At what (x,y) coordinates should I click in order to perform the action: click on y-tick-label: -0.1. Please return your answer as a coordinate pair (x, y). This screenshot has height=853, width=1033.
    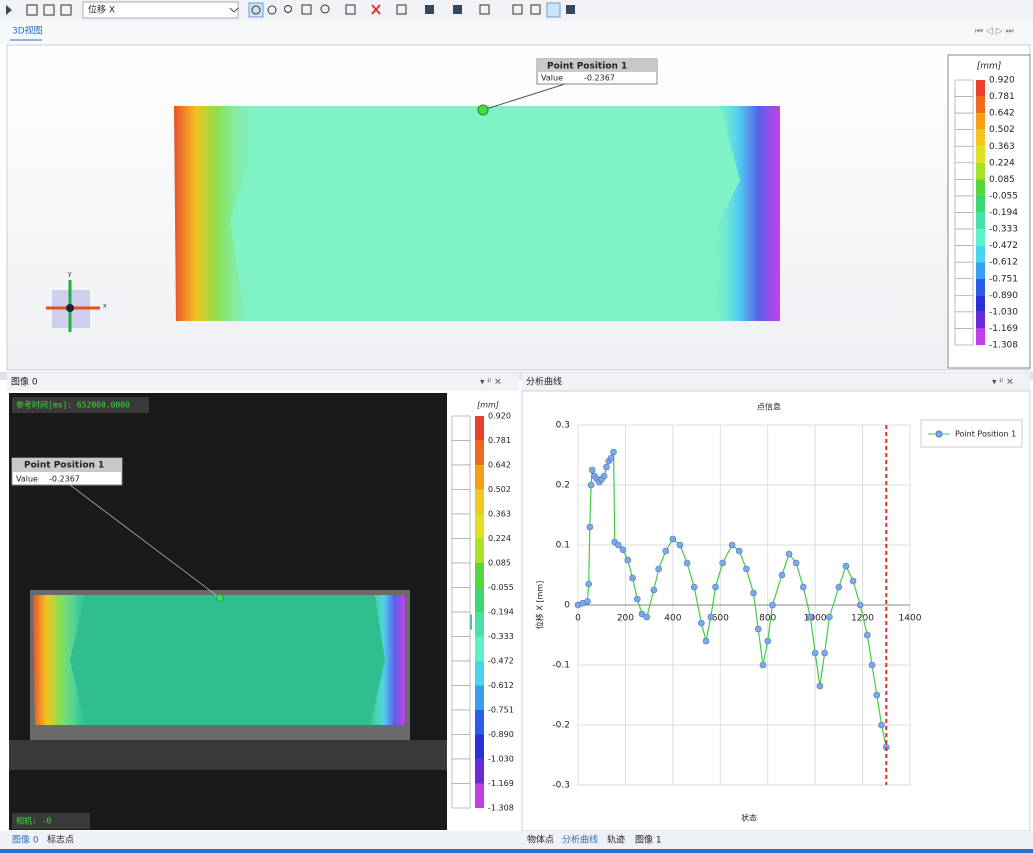
    Looking at the image, I should click on (561, 666).